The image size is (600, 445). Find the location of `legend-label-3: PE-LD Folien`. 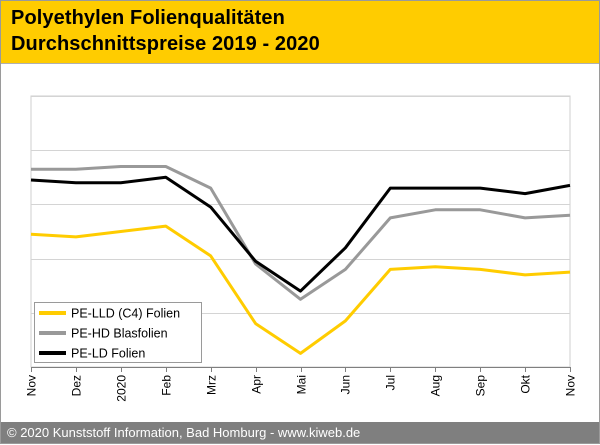

legend-label-3: PE-LD Folien is located at coordinates (108, 354).